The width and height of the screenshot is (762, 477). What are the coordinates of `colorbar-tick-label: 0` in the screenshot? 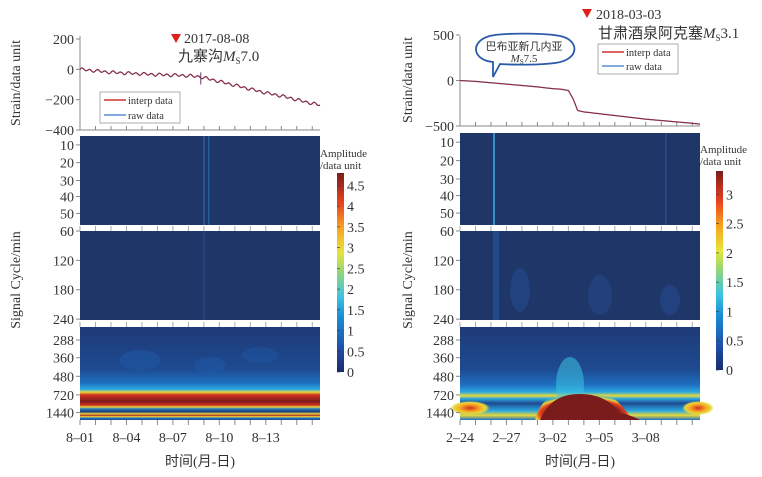 It's located at (350, 373).